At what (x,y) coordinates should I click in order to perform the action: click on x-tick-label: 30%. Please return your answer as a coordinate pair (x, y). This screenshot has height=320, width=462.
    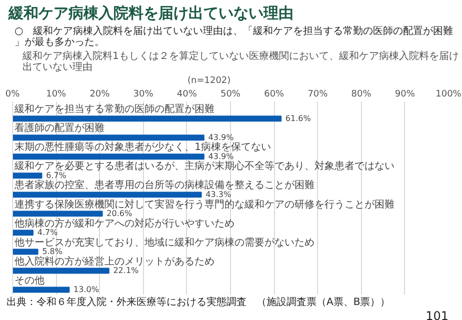
    Looking at the image, I should click on (143, 95).